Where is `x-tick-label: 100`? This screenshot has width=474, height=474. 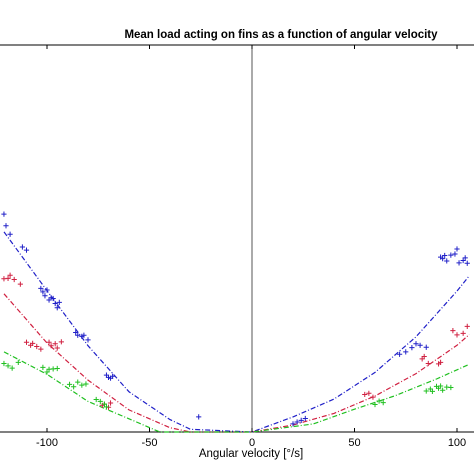
x-tick-label: 100 is located at coordinates (457, 443).